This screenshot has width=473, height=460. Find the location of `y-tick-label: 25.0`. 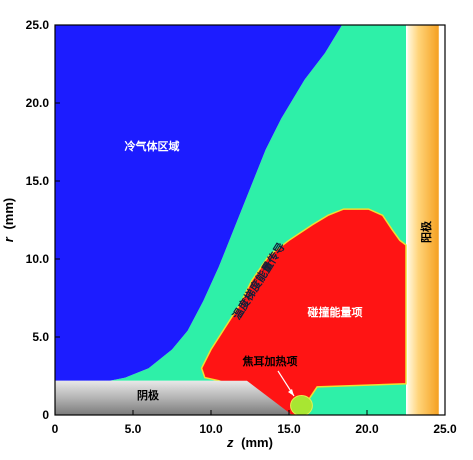

y-tick-label: 25.0 is located at coordinates (38, 25).